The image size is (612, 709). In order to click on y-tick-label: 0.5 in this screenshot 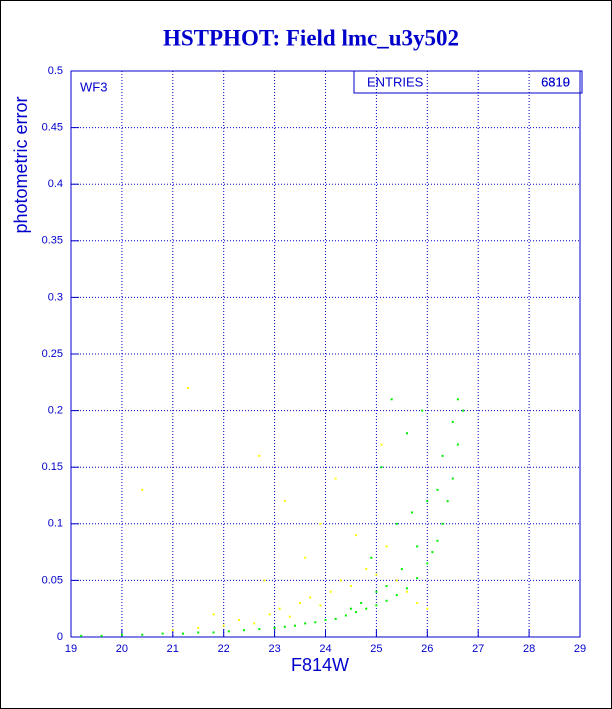, I will do `click(55, 71)`.